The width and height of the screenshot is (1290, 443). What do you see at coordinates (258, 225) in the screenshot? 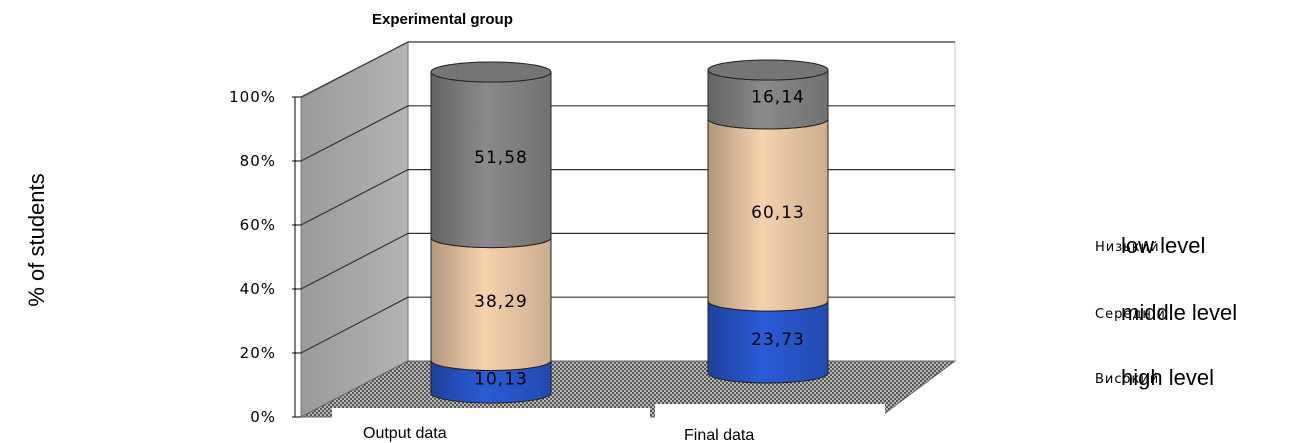
I see `y-tick-label: 60%` at bounding box center [258, 225].